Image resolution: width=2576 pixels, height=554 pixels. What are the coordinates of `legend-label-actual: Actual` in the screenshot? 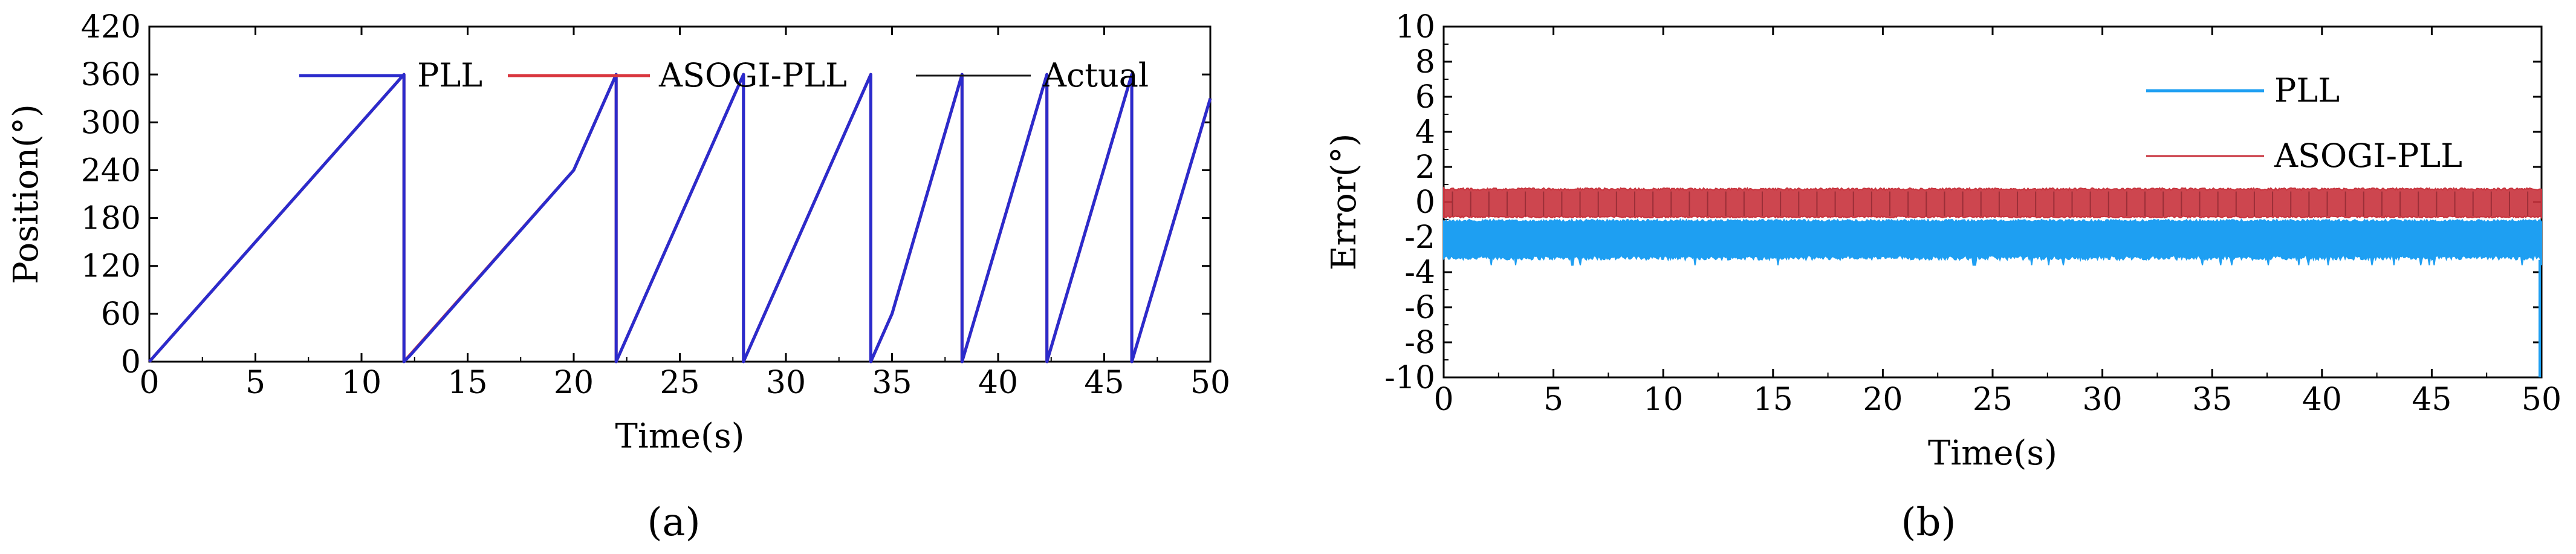 It's located at (1096, 75).